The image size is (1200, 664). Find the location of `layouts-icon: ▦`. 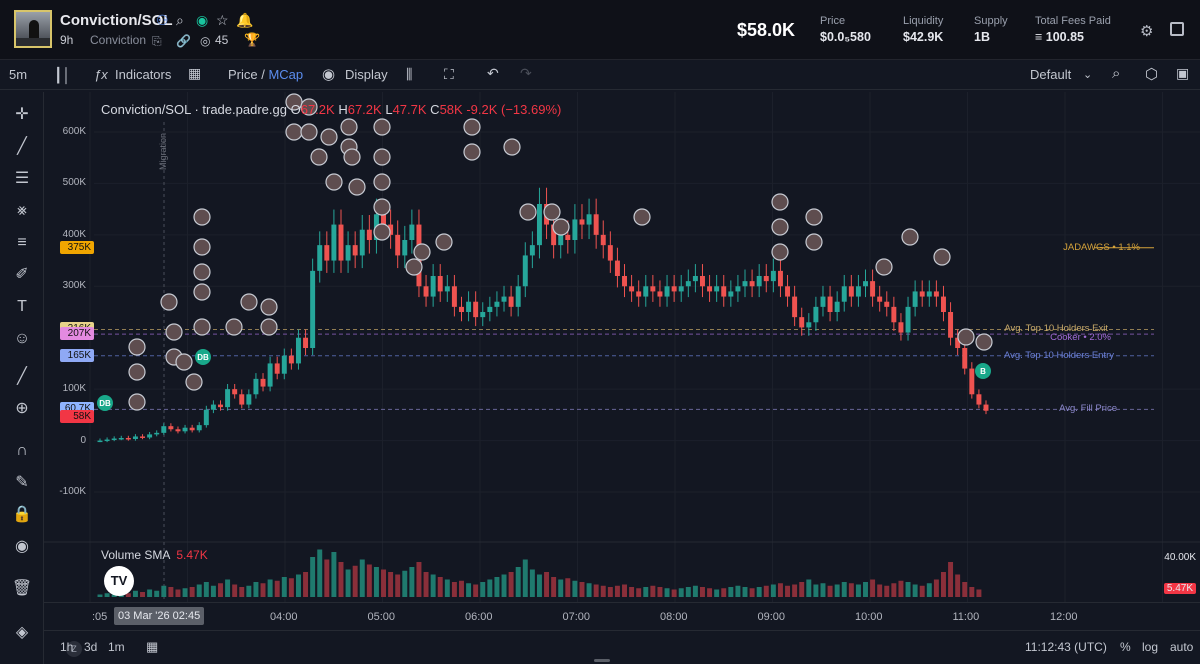

layouts-icon: ▦ is located at coordinates (195, 73).